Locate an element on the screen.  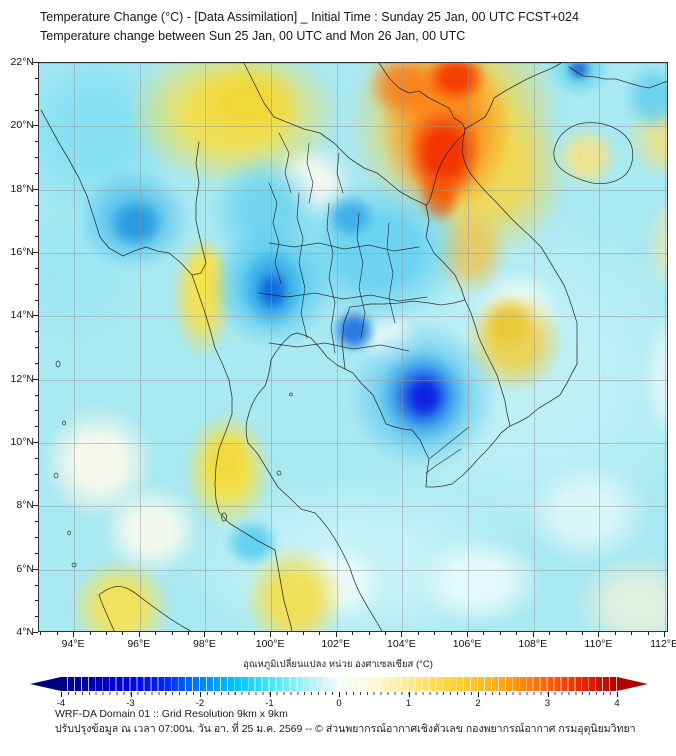
lon-tick-label: 98°E is located at coordinates (204, 644).